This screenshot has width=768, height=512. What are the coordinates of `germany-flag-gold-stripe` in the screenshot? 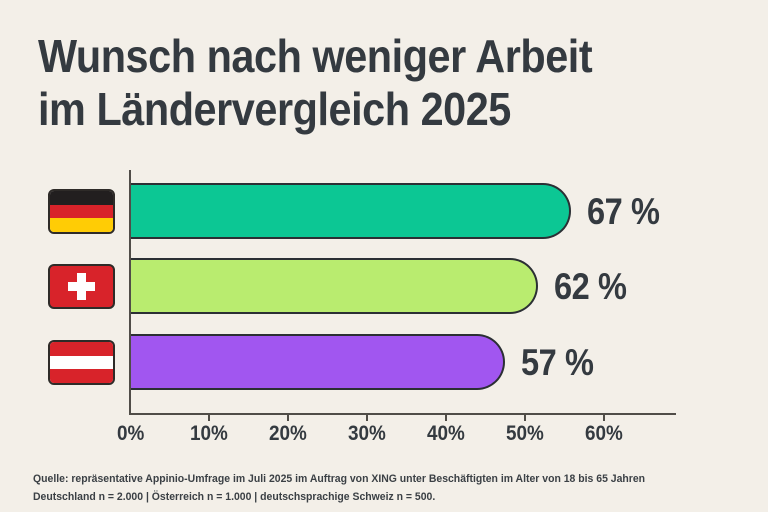 It's located at (81, 225).